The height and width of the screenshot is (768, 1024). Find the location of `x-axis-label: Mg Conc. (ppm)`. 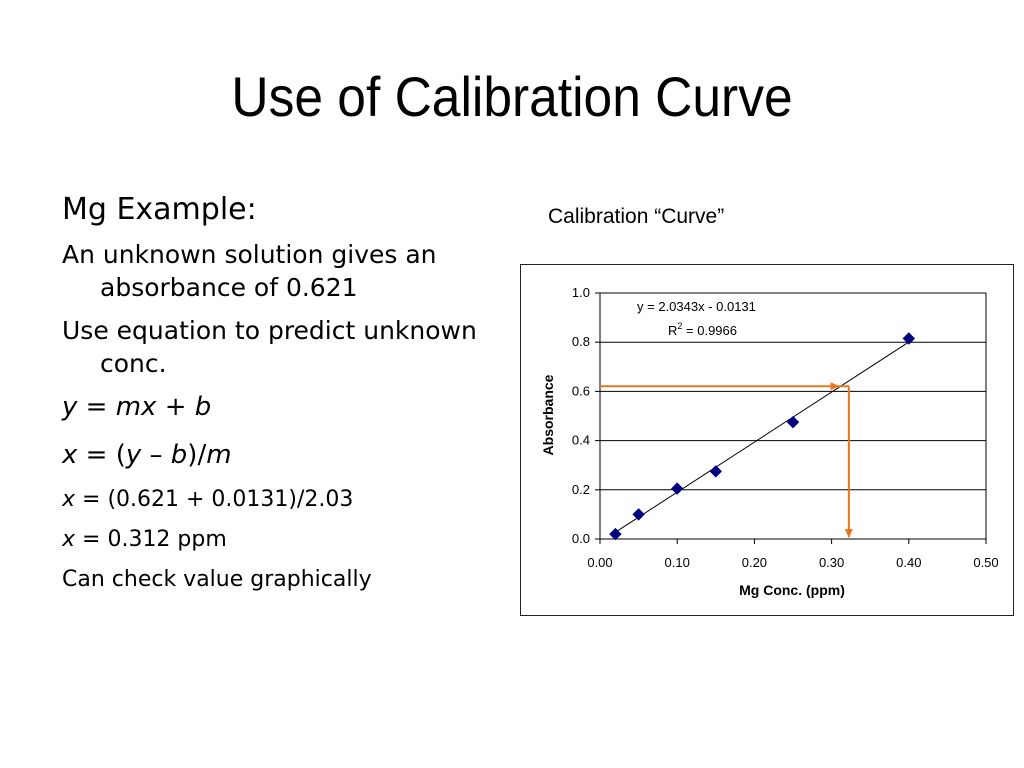

x-axis-label: Mg Conc. (ppm) is located at coordinates (792, 590).